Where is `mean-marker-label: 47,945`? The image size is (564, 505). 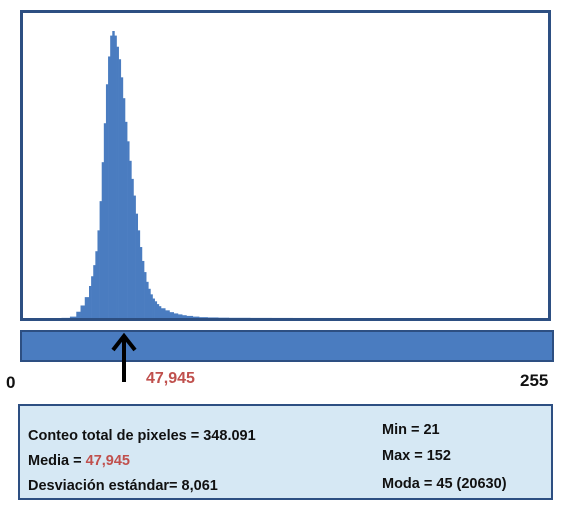
mean-marker-label: 47,945 is located at coordinates (170, 378).